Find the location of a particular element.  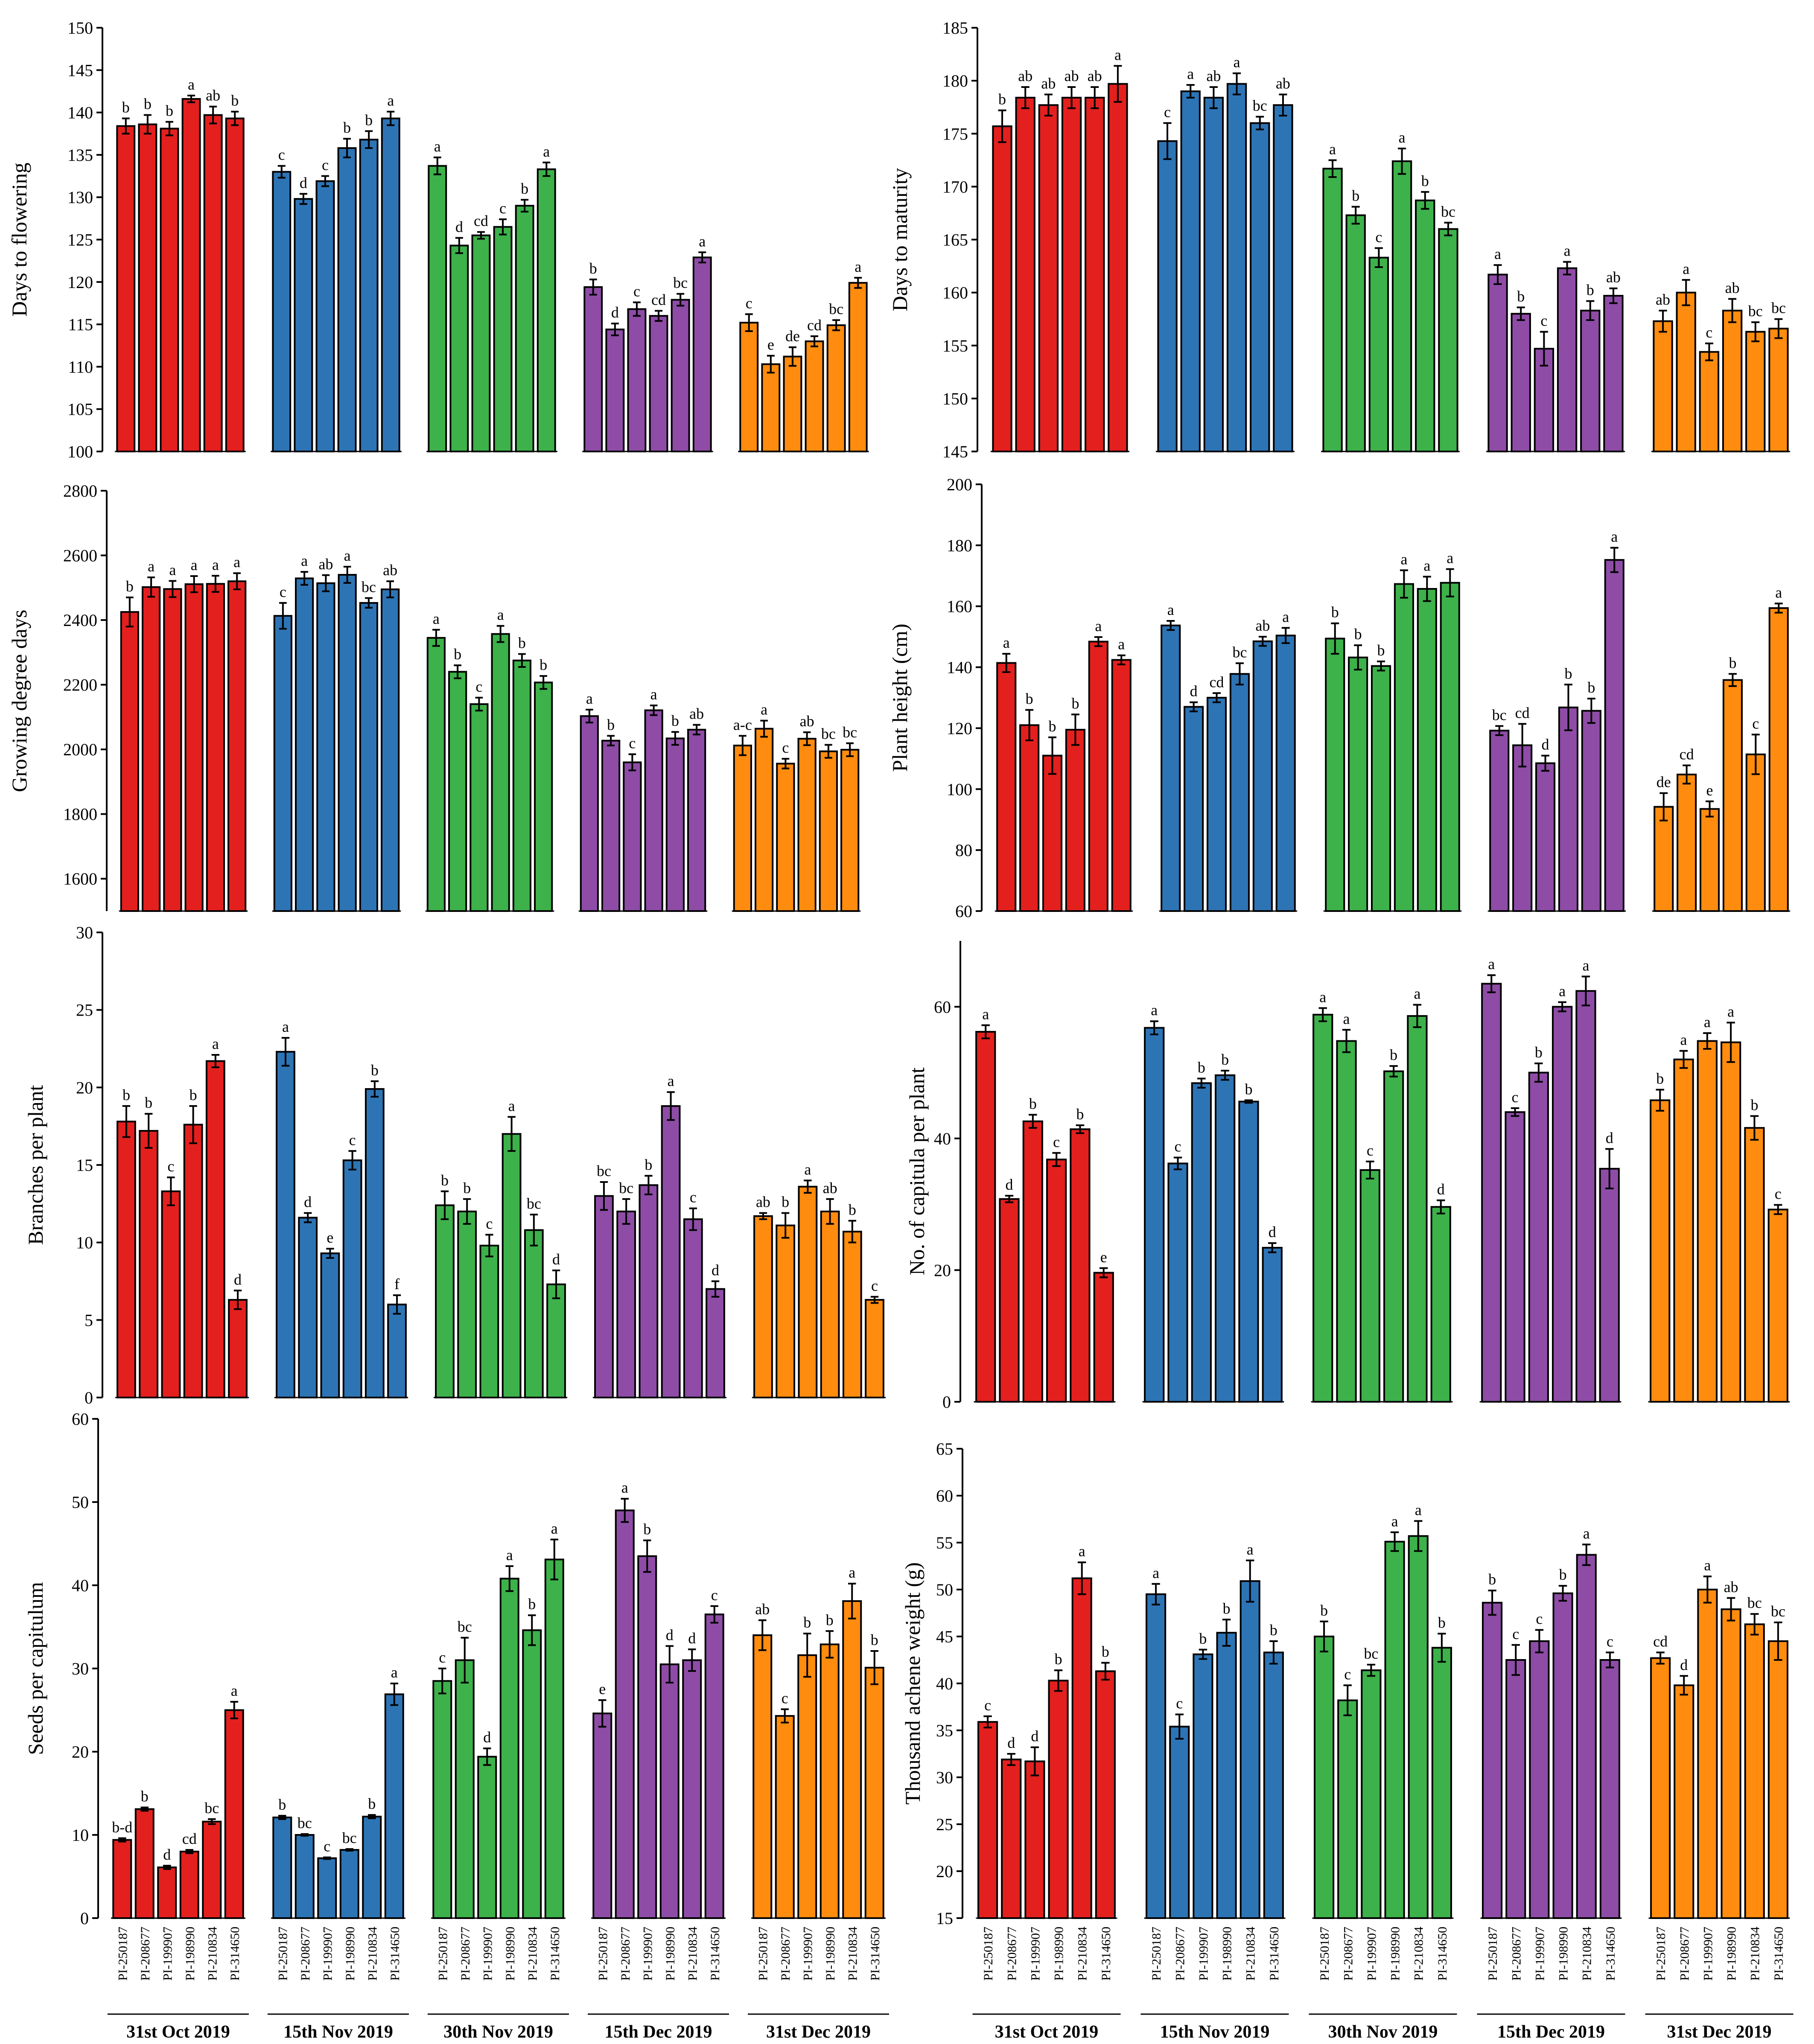

genotype-label: PI-250187 is located at coordinates (1661, 1954).